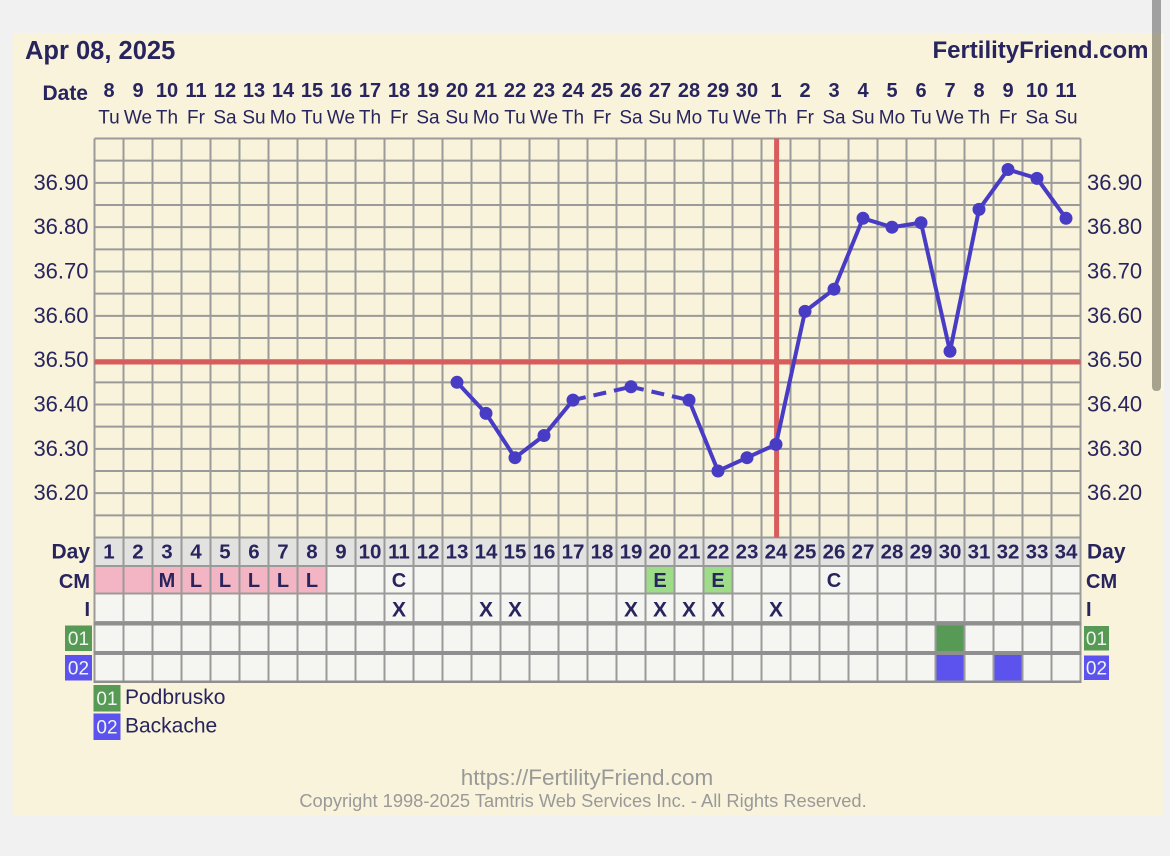 Image resolution: width=1170 pixels, height=856 pixels. Describe the element at coordinates (65, 93) in the screenshot. I see `svg-text: Date` at that location.